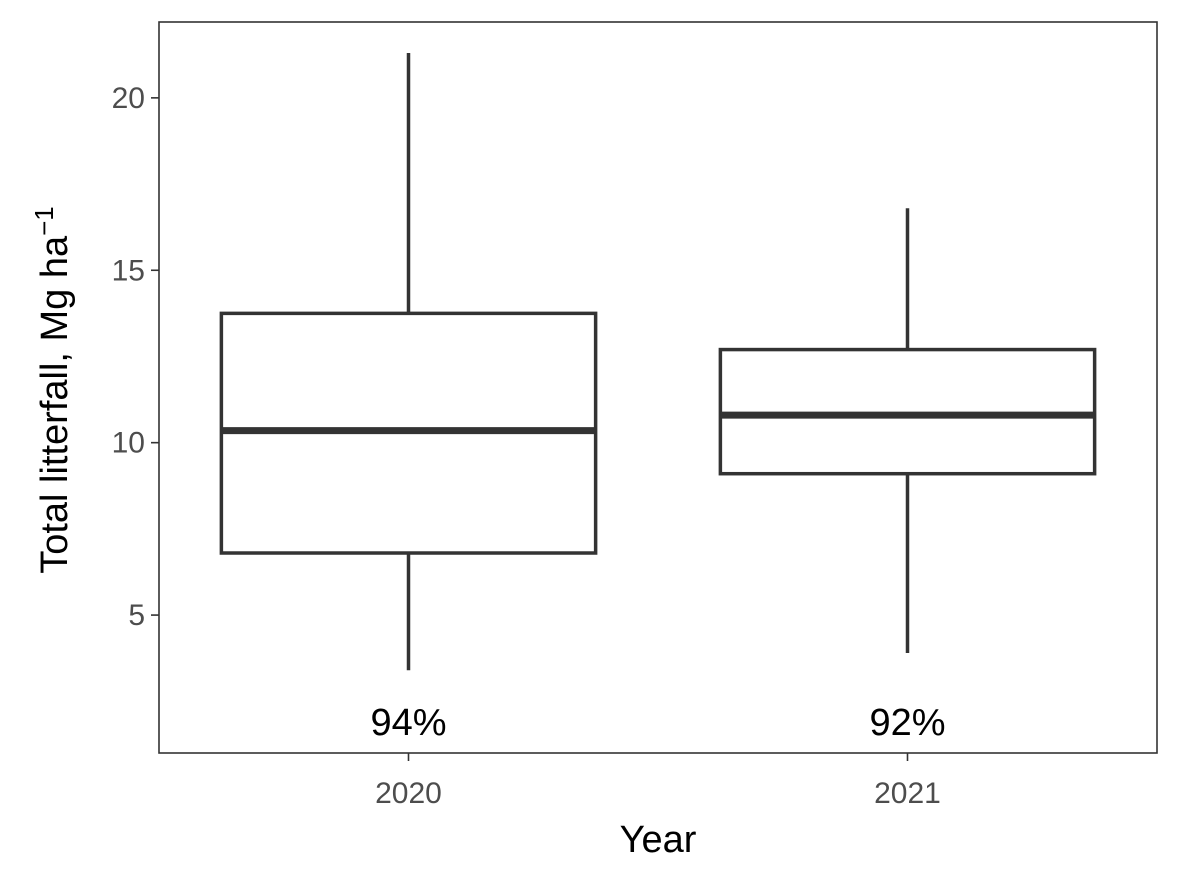 Image resolution: width=1181 pixels, height=885 pixels. Describe the element at coordinates (658, 840) in the screenshot. I see `x-axis-title: Year` at that location.